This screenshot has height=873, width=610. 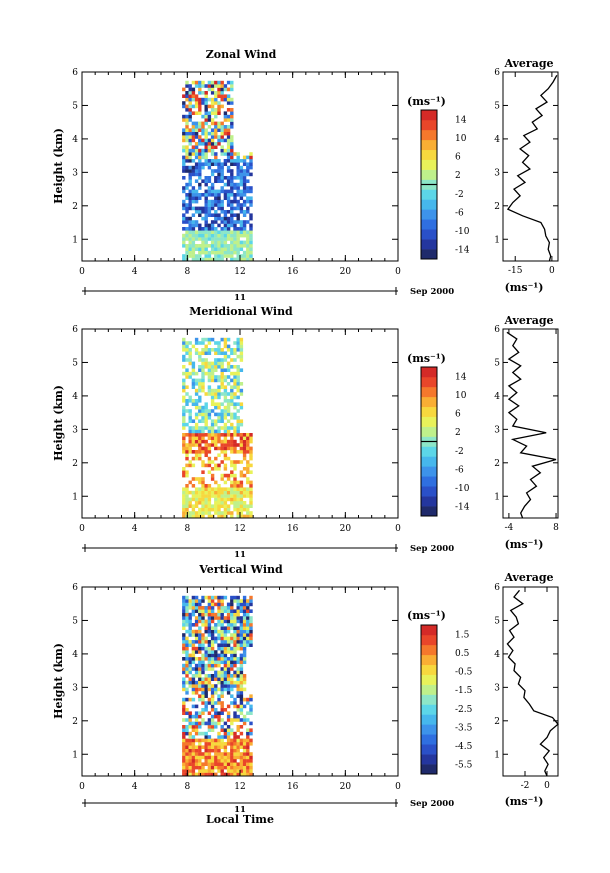 What do you see at coordinates (446, 699) in the screenshot?
I see `colorbar: 1.50.5-0.5-1.5-2.5-3.5-4.5-5.5` at bounding box center [446, 699].